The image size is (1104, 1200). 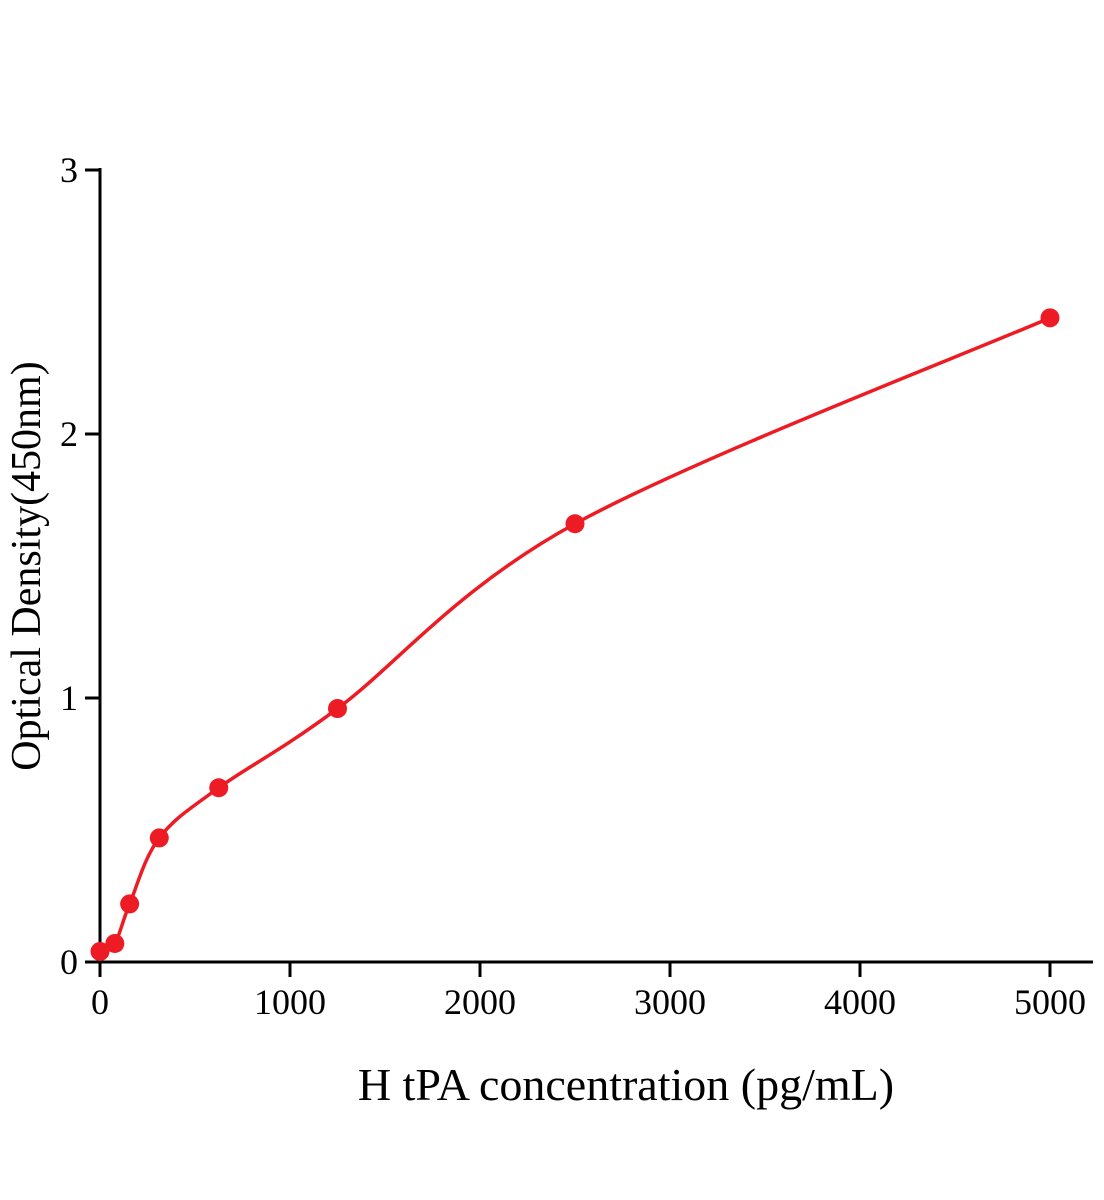 I want to click on x-tick-label: 2000, so click(x=480, y=1002).